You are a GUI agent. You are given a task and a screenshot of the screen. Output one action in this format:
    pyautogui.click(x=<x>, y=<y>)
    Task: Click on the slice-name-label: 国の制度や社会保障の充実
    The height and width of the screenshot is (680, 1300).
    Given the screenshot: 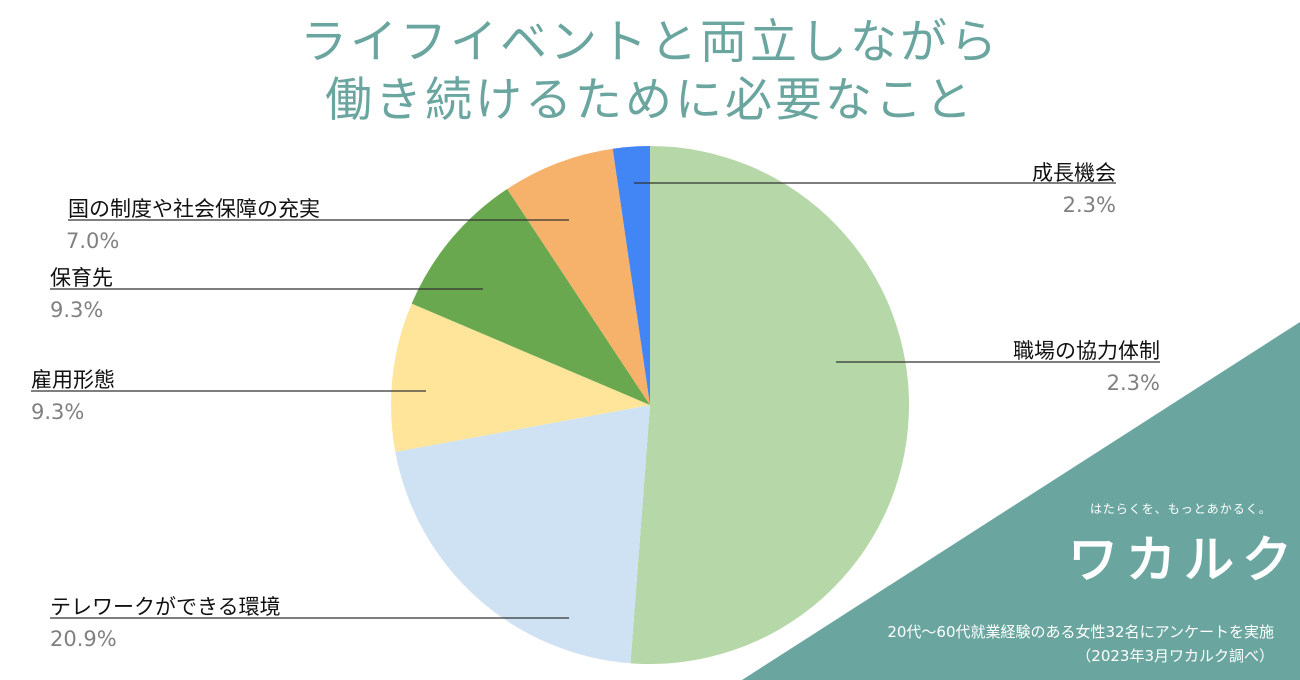 What is the action you would take?
    pyautogui.click(x=194, y=209)
    